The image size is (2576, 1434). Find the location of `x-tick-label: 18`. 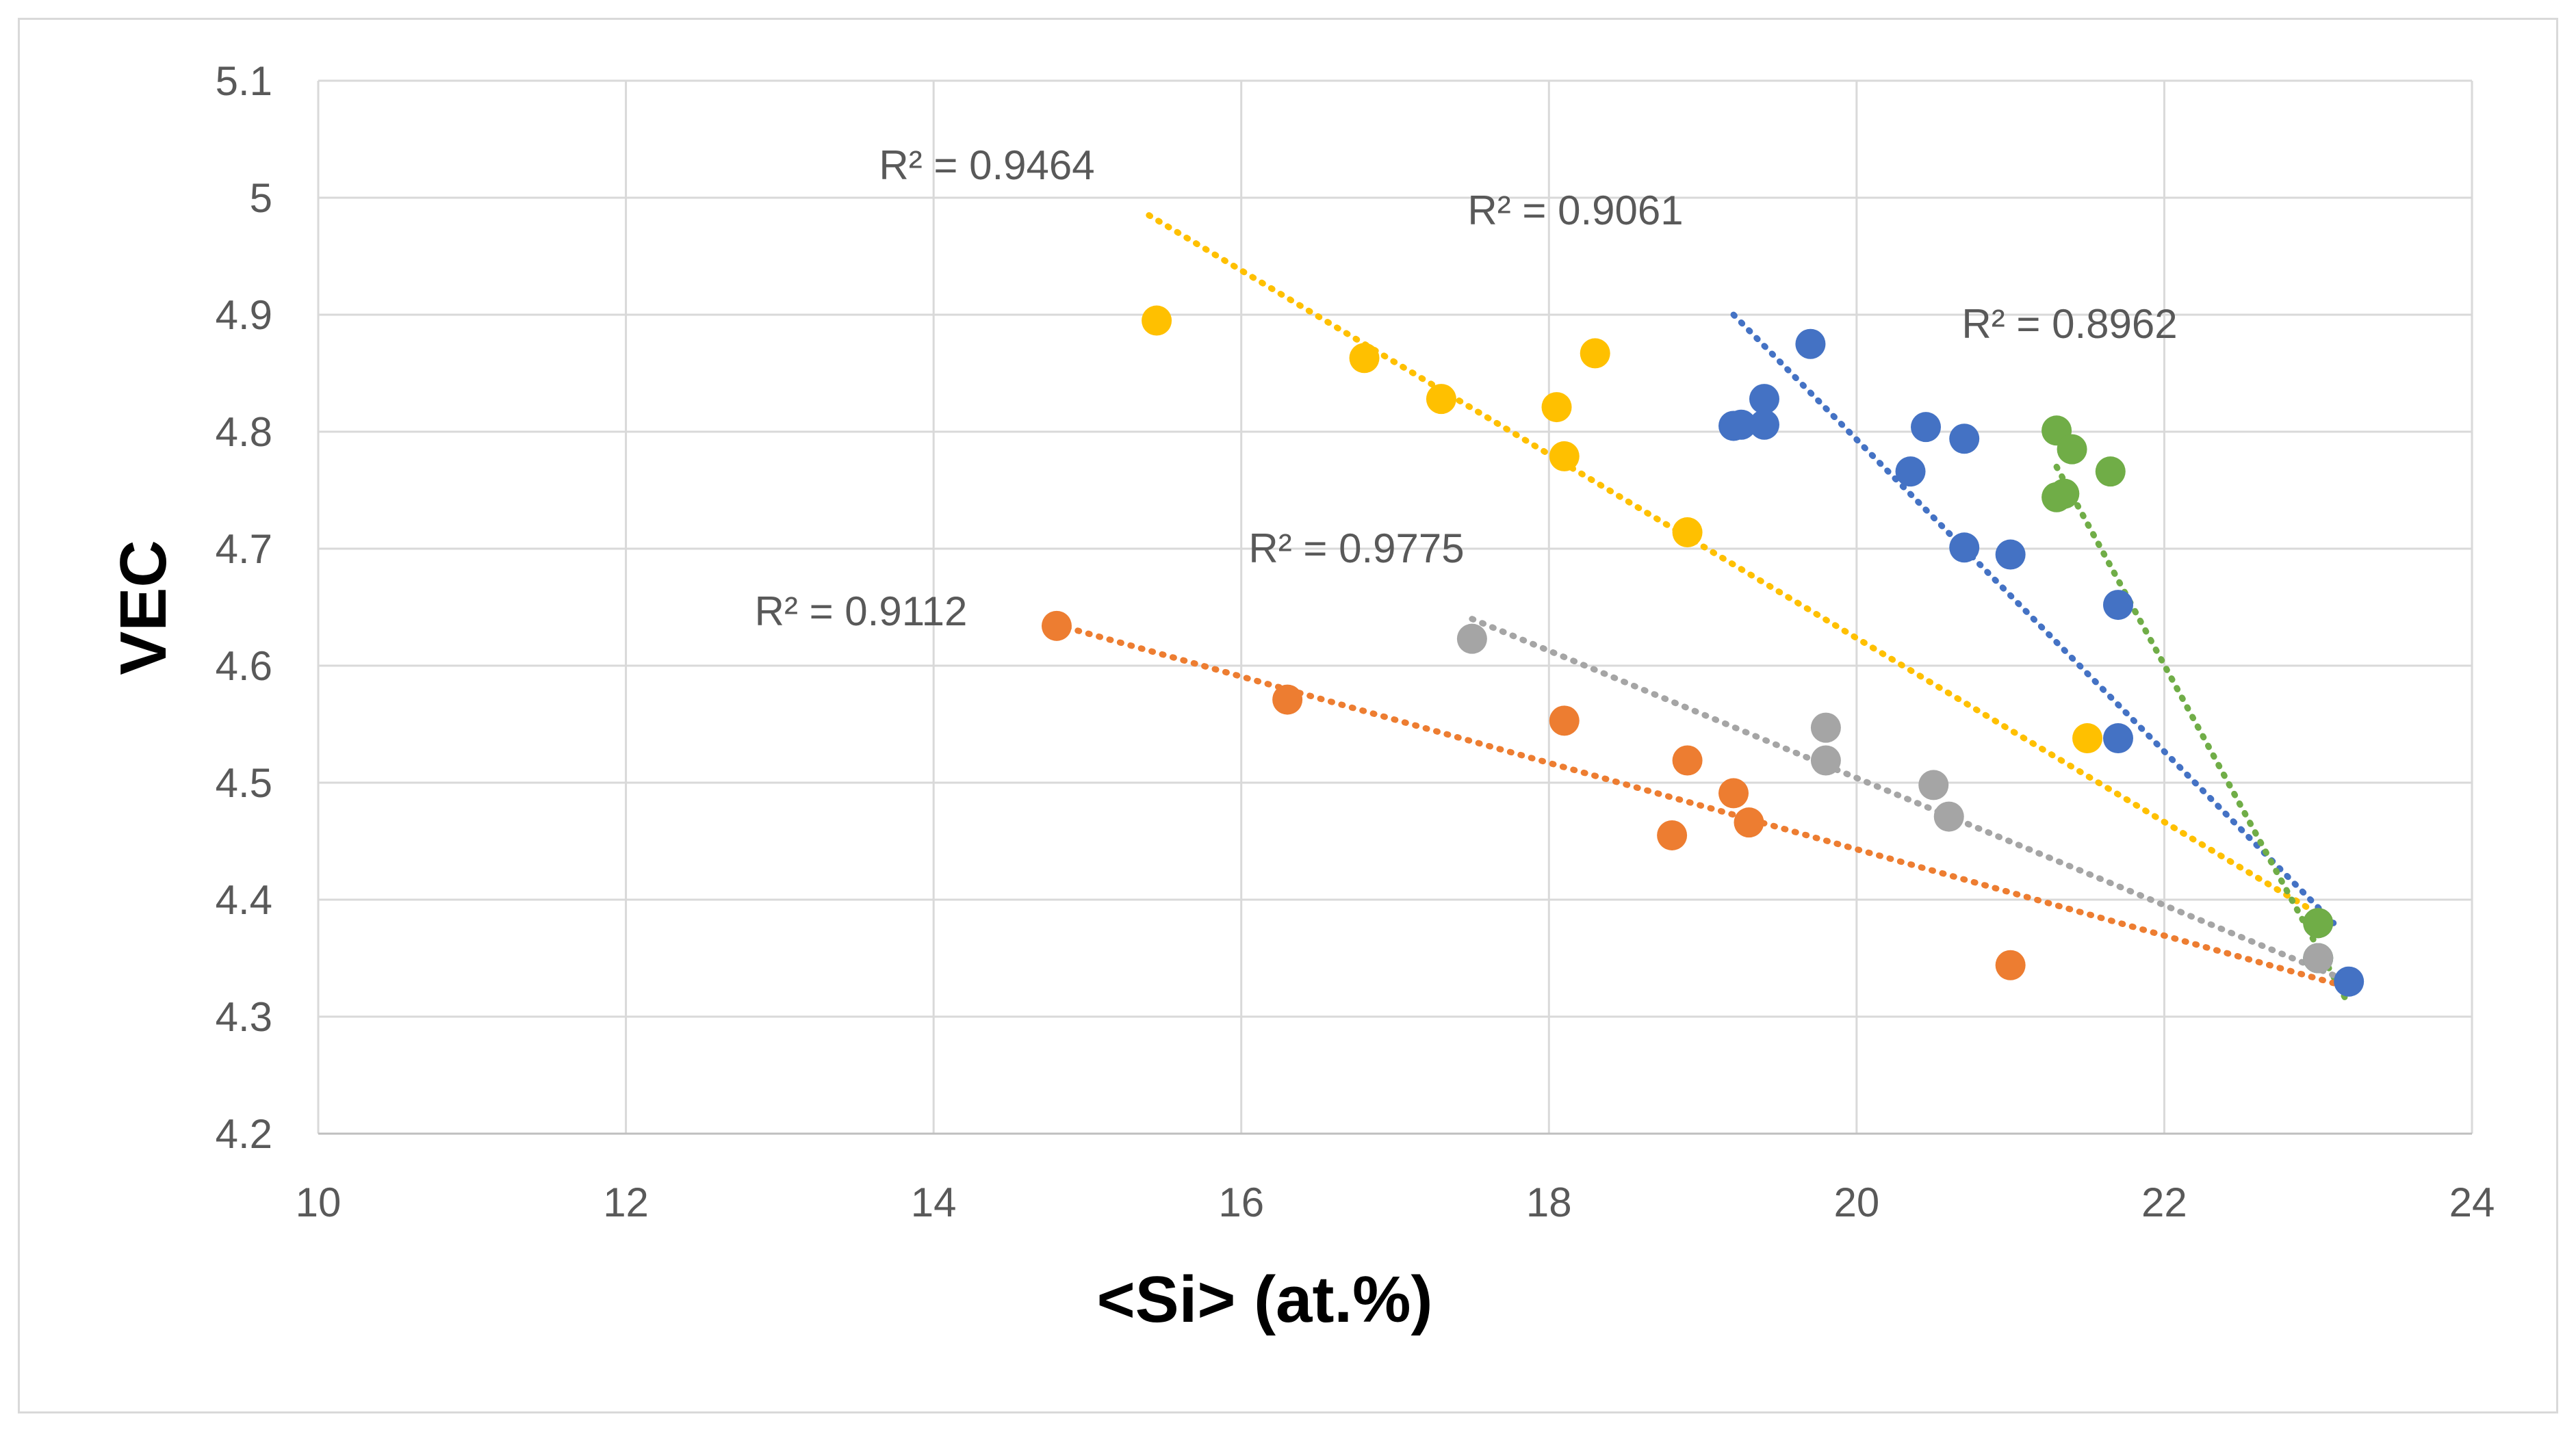

x-tick-label: 18 is located at coordinates (1549, 1202).